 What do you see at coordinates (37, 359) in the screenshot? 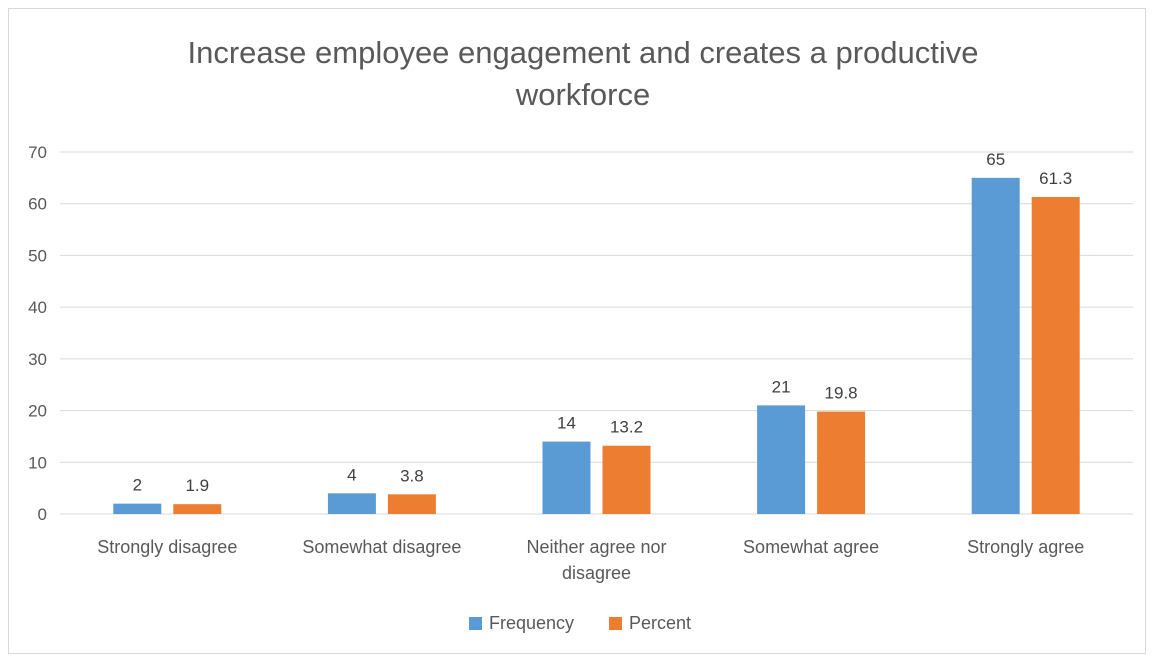
I see `y-tick-label: 30` at bounding box center [37, 359].